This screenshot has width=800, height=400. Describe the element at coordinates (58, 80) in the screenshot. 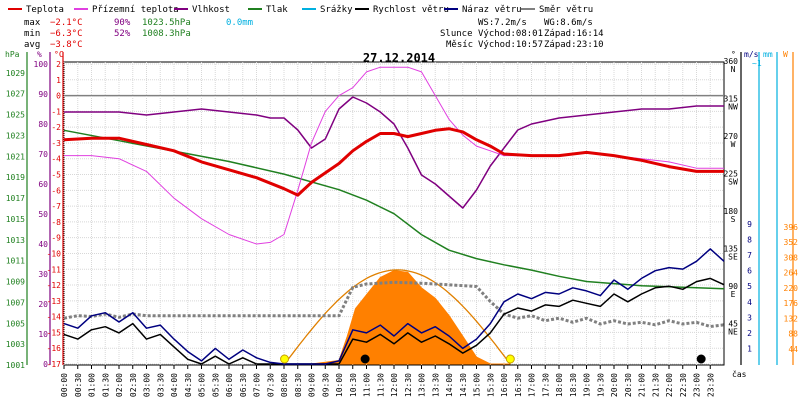

I see `temperature-tick: 1` at that location.